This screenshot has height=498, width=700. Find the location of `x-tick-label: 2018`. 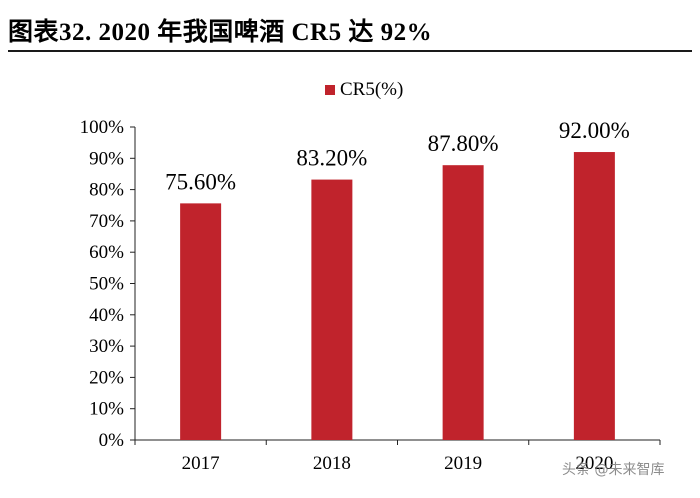

x-tick-label: 2018 is located at coordinates (332, 463).